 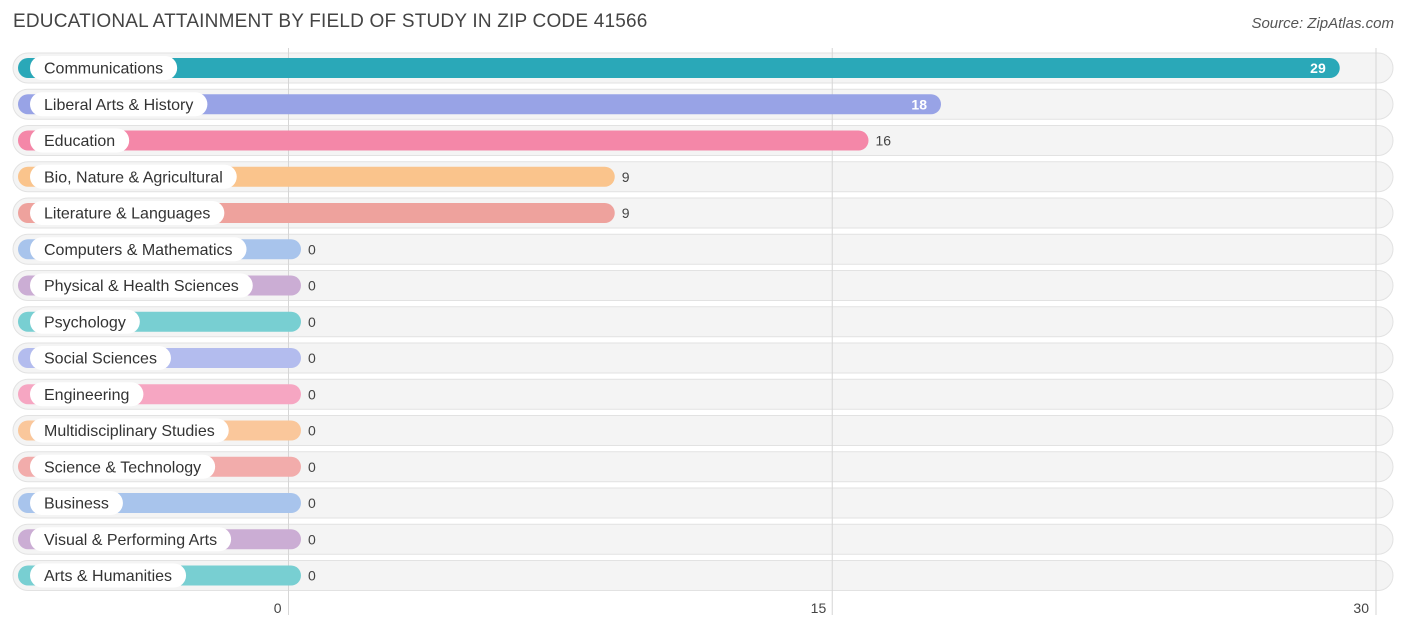 I want to click on category-label: Education, so click(x=79, y=141).